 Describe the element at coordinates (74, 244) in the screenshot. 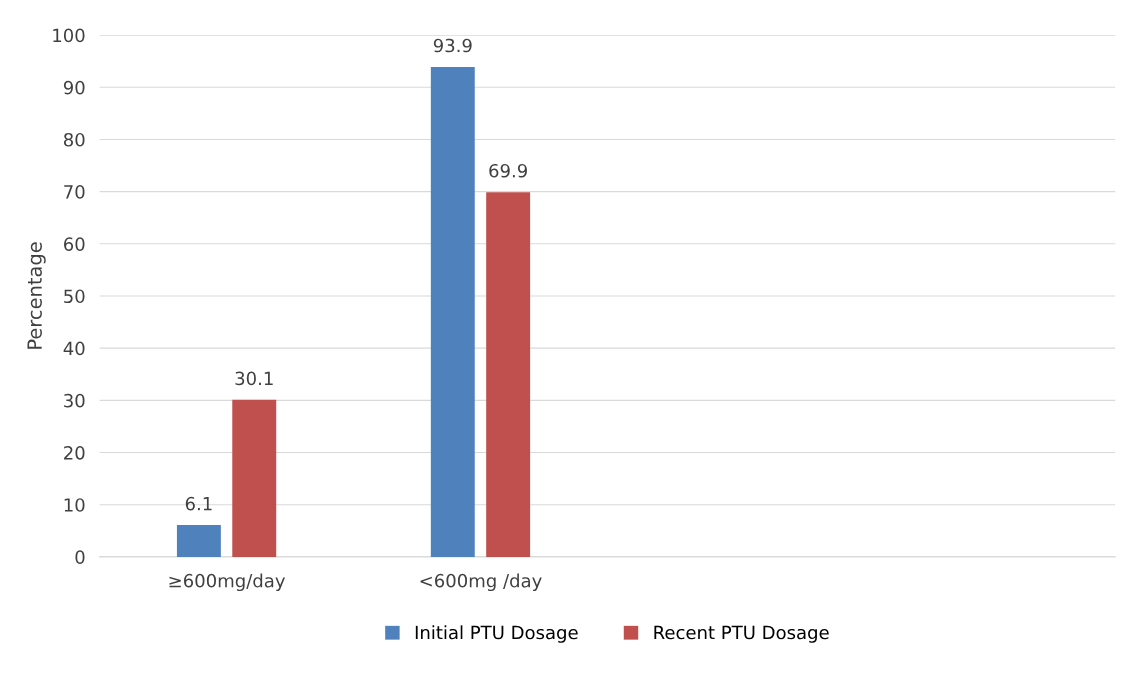

I see `y-tick-label: 60` at that location.